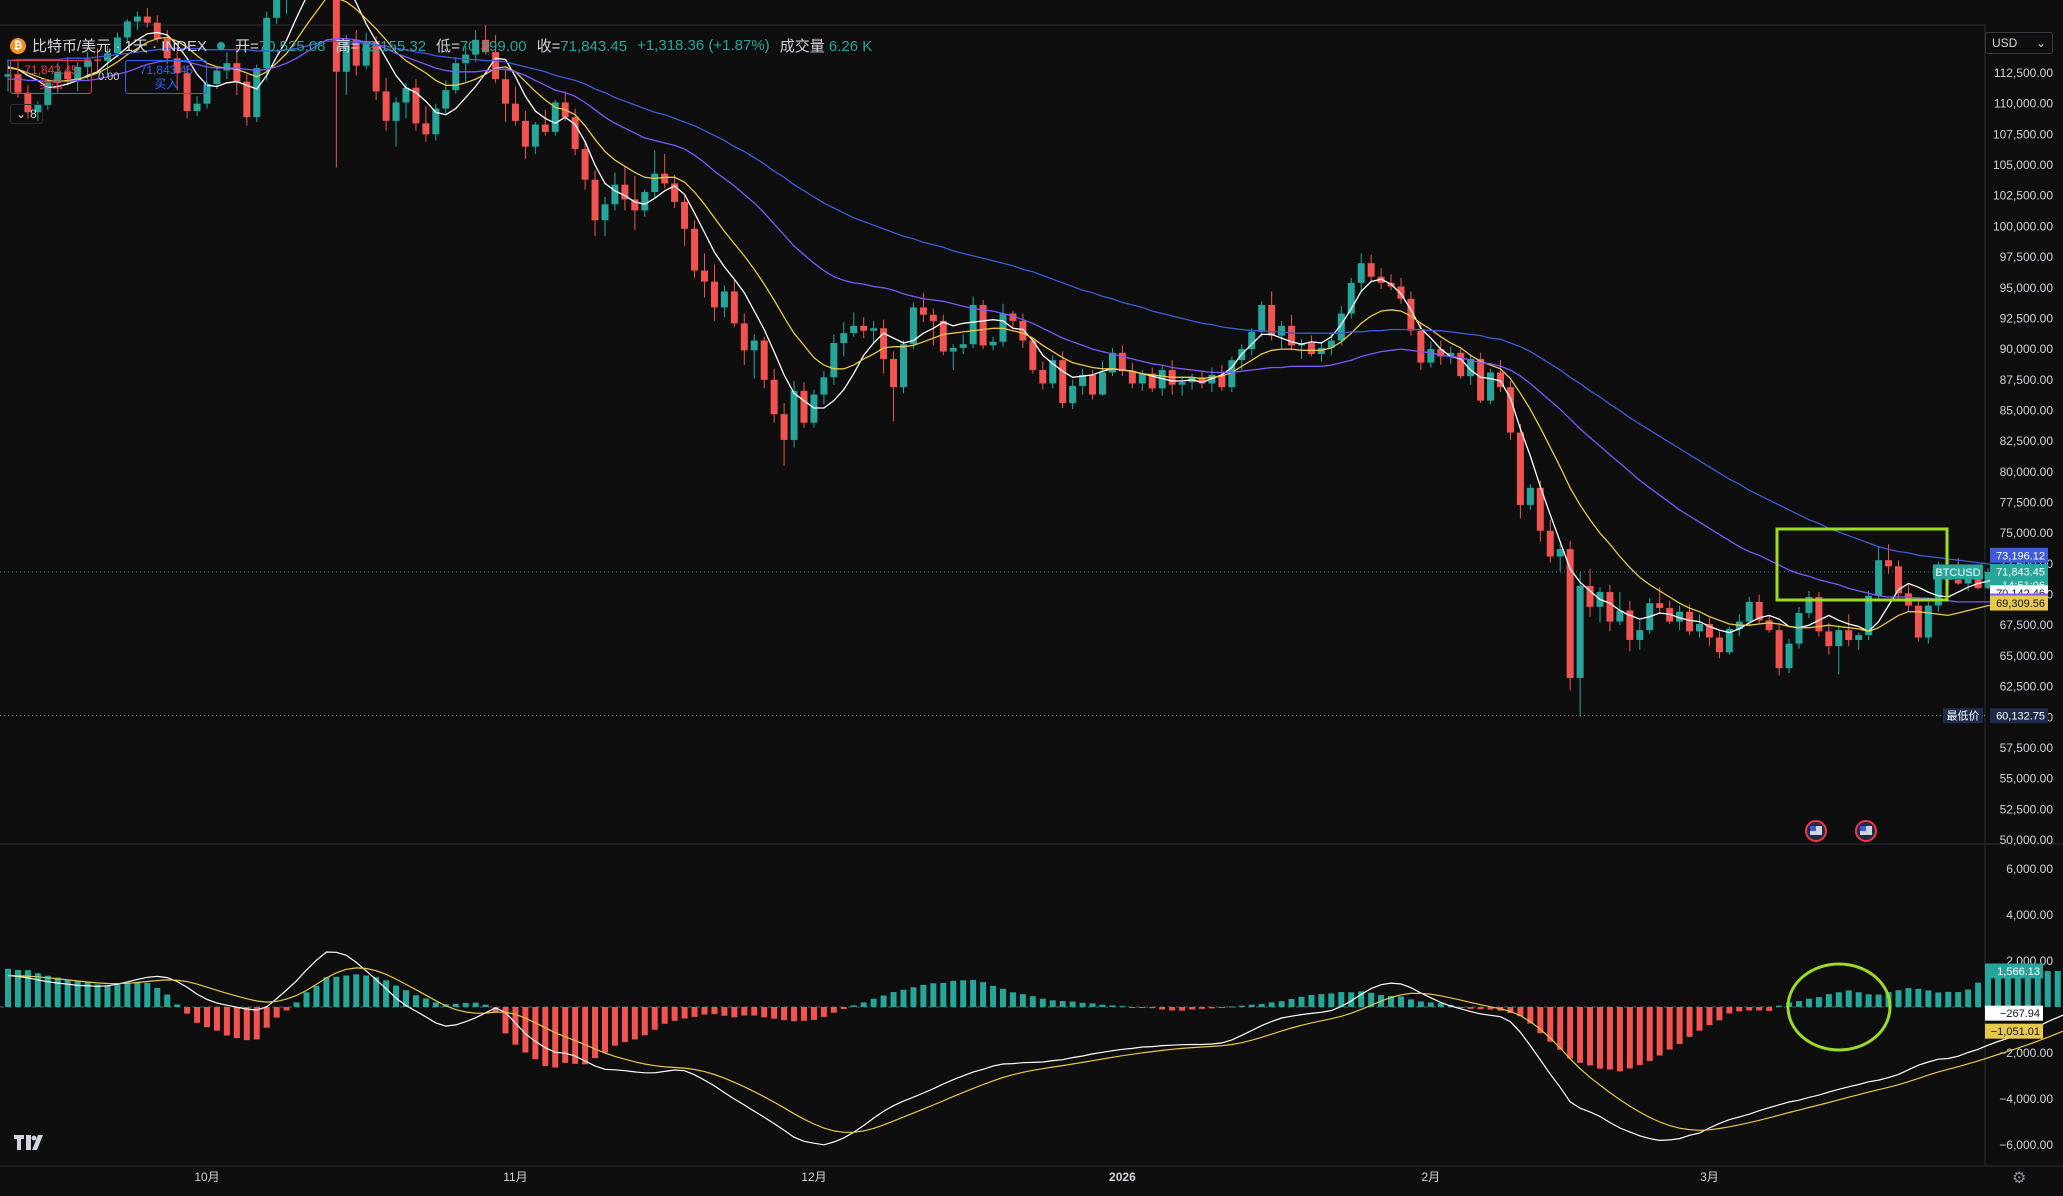 This screenshot has width=2063, height=1196. Describe the element at coordinates (2019, 1178) in the screenshot. I see `gear-icon: ⚙` at that location.